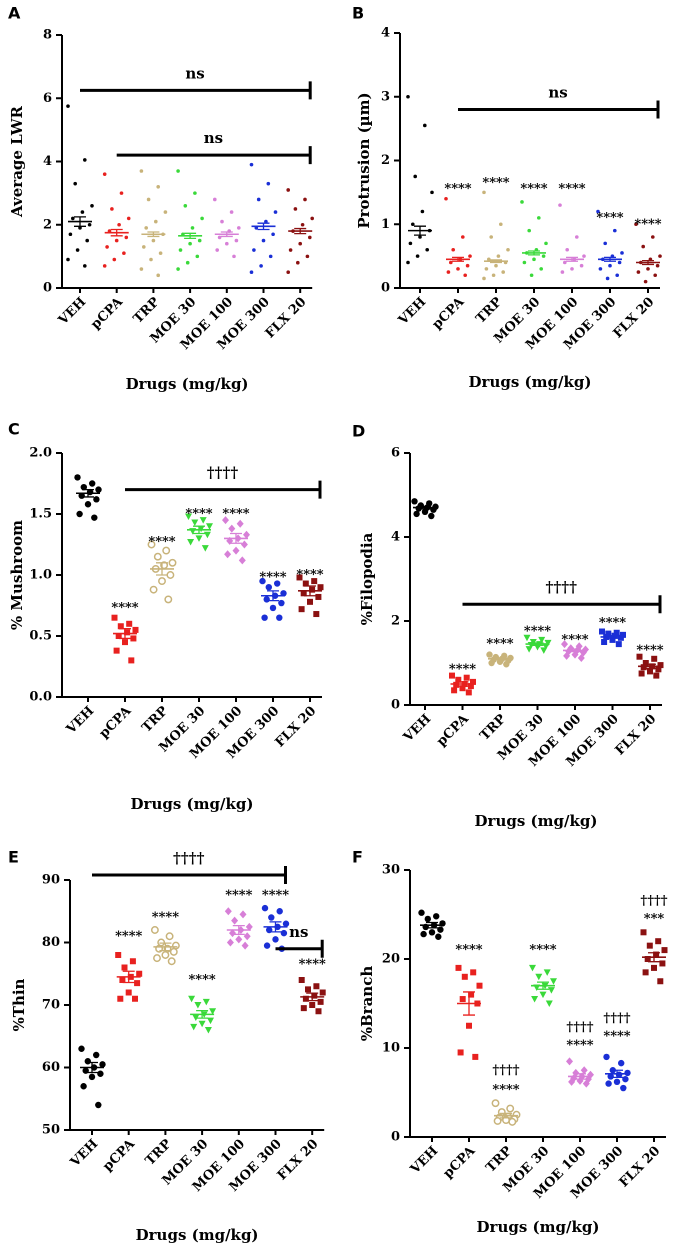 The image size is (685, 1252). Describe the element at coordinates (385, 33) in the screenshot. I see `y-tick-label: 4` at that location.